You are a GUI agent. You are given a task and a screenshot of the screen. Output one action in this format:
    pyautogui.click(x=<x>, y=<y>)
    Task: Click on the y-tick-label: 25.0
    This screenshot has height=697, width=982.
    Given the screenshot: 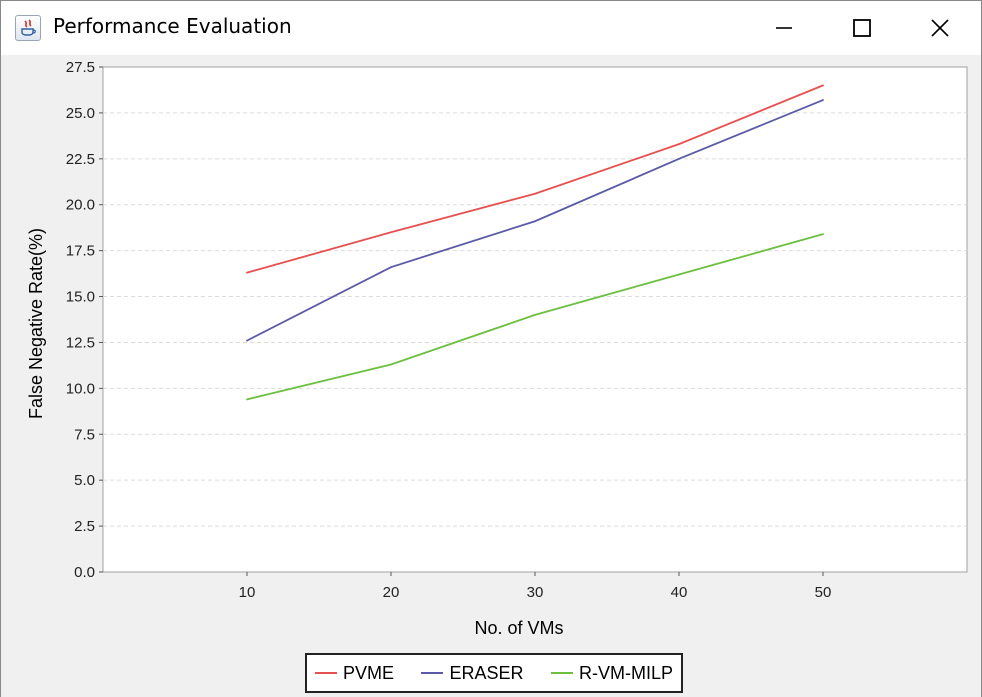 What is the action you would take?
    pyautogui.click(x=80, y=113)
    